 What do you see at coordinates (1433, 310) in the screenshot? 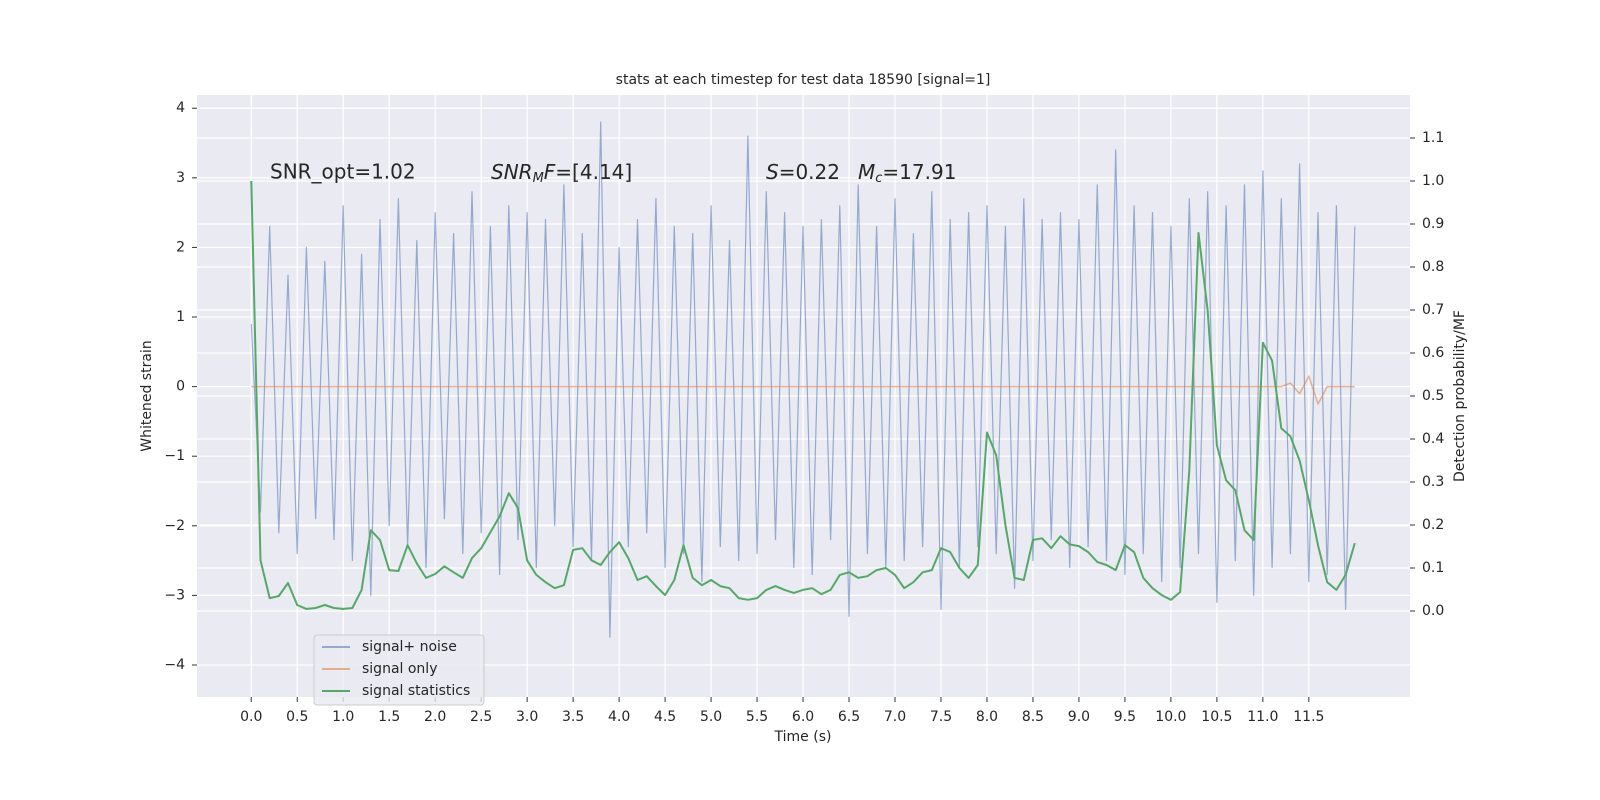
I see `y2-tick-label: 0.7` at bounding box center [1433, 310].